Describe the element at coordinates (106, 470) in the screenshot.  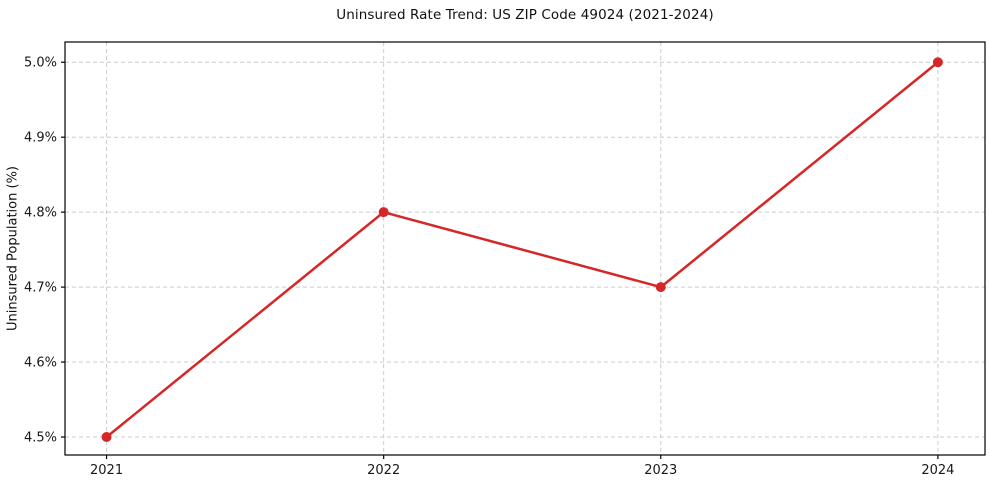
I see `x-tick-label: 2021` at that location.